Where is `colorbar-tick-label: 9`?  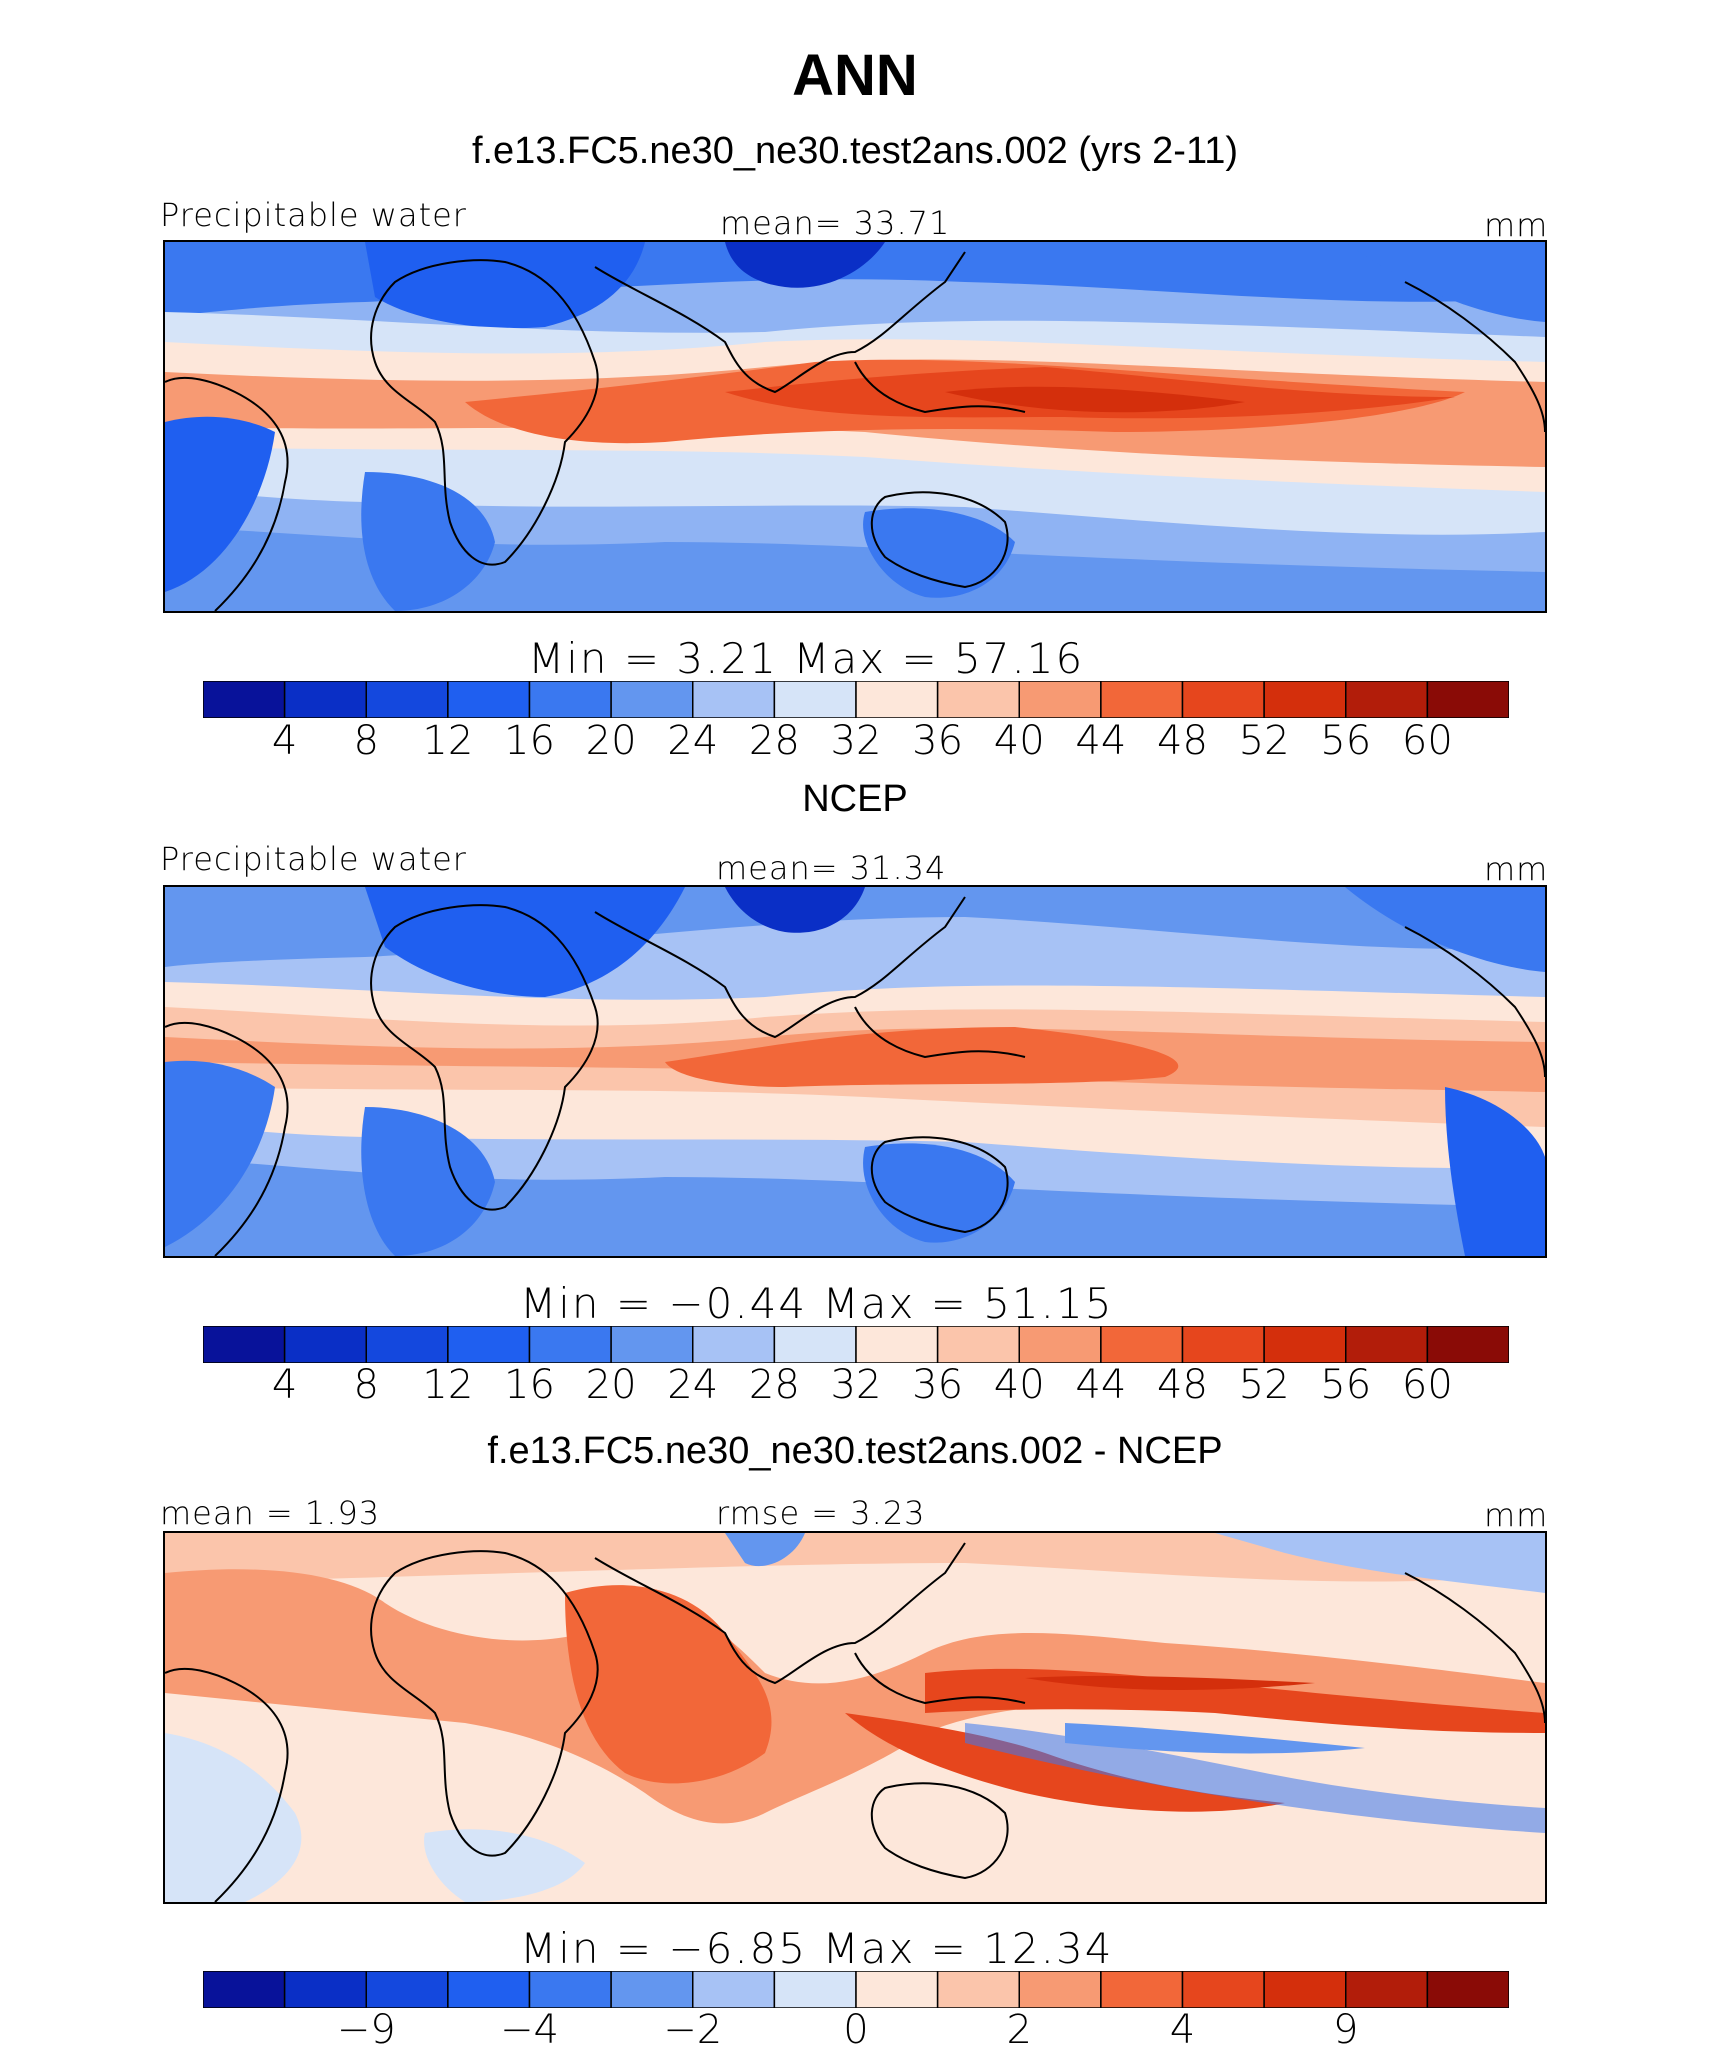 colorbar-tick-label: 9 is located at coordinates (1346, 2030).